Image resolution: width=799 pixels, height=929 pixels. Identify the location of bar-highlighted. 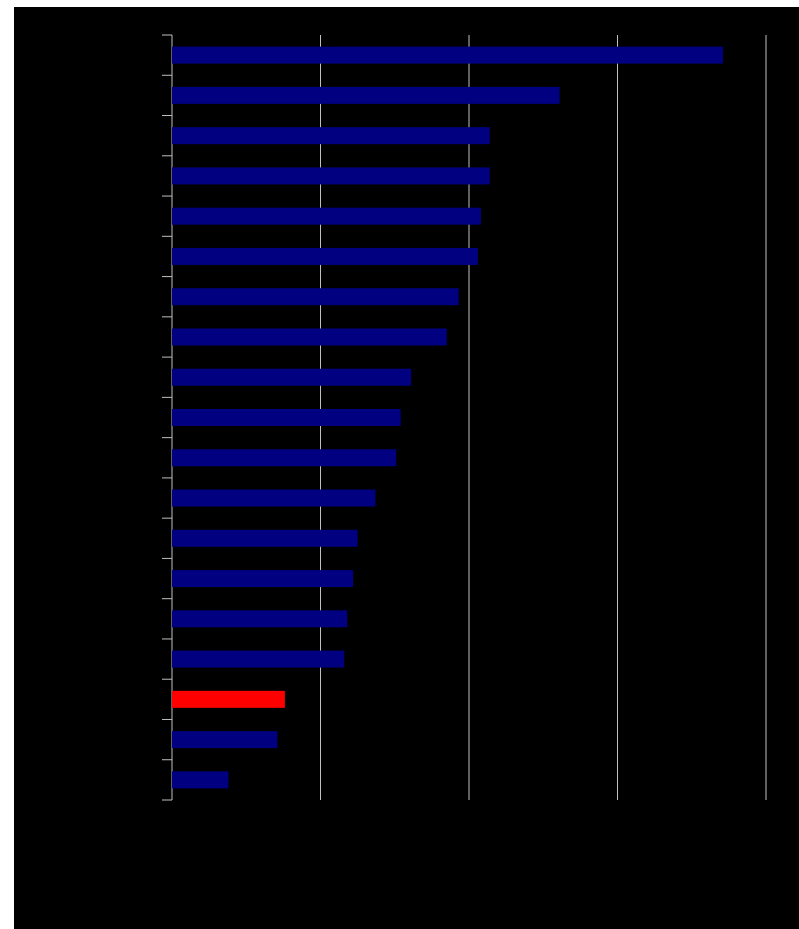
(228, 699).